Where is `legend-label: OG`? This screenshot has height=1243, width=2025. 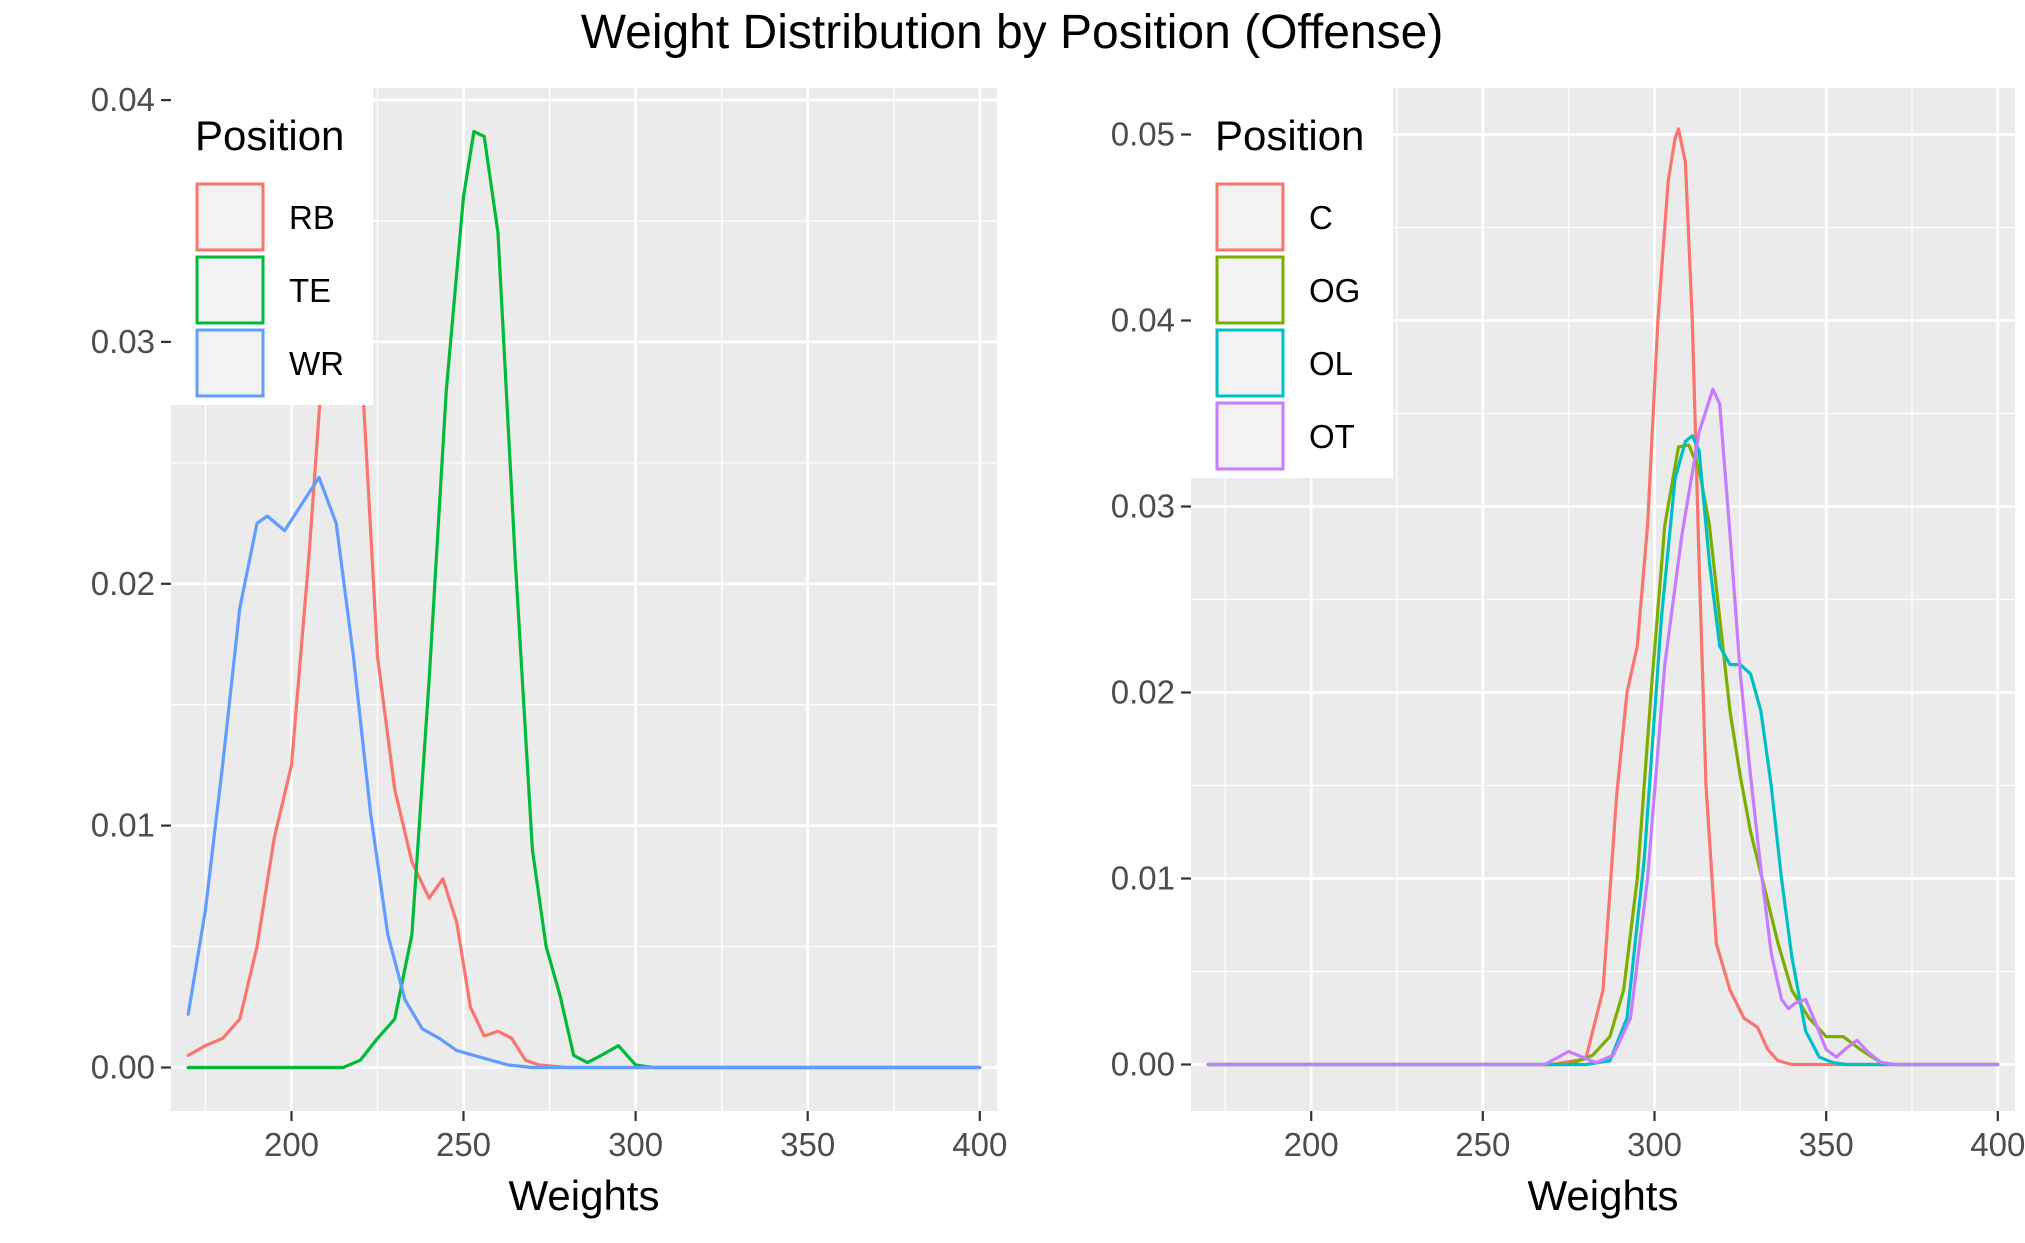 legend-label: OG is located at coordinates (1334, 290).